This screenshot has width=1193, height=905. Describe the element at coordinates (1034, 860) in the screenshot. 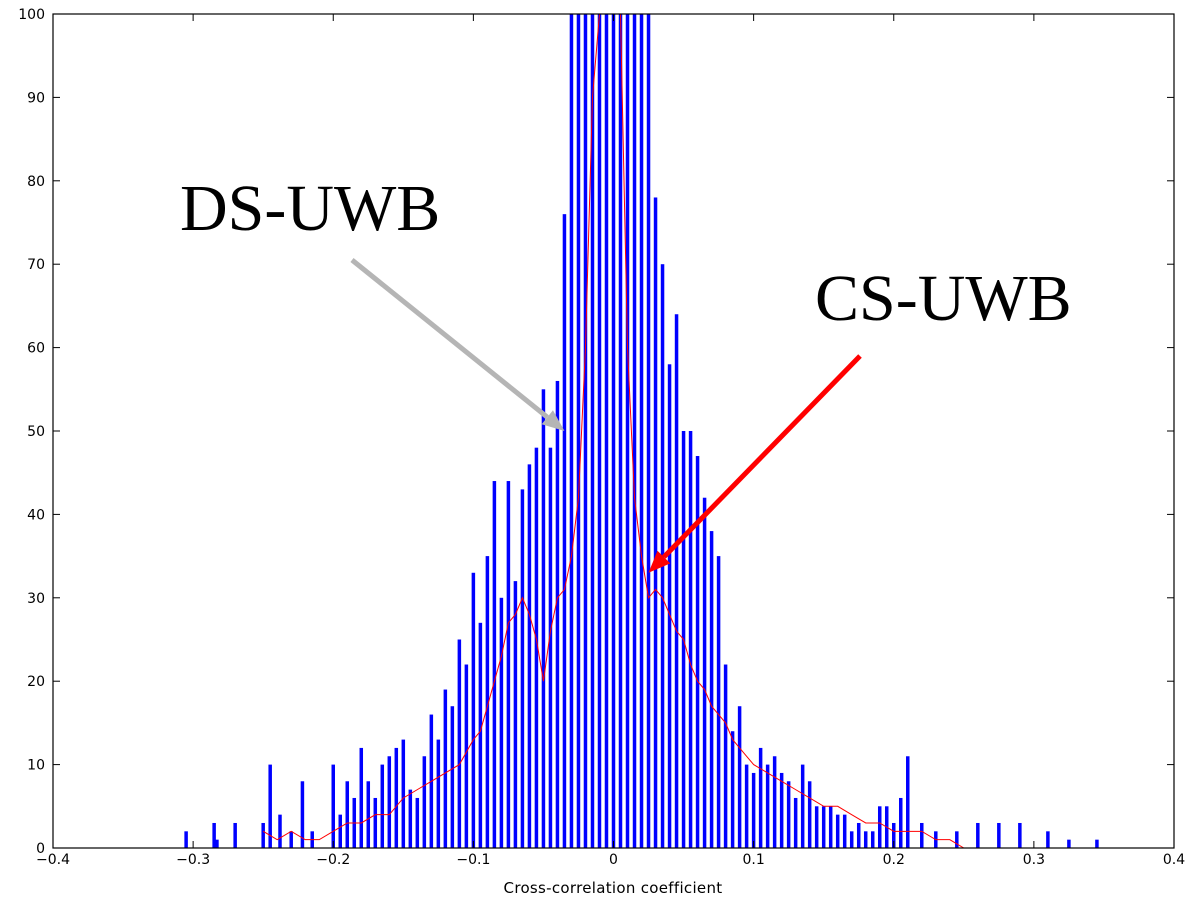

I see `x-tick-label: 0.3` at that location.